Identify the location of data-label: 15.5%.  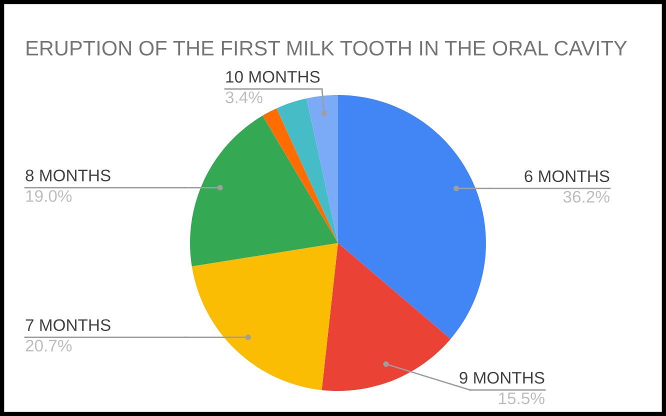
(521, 398).